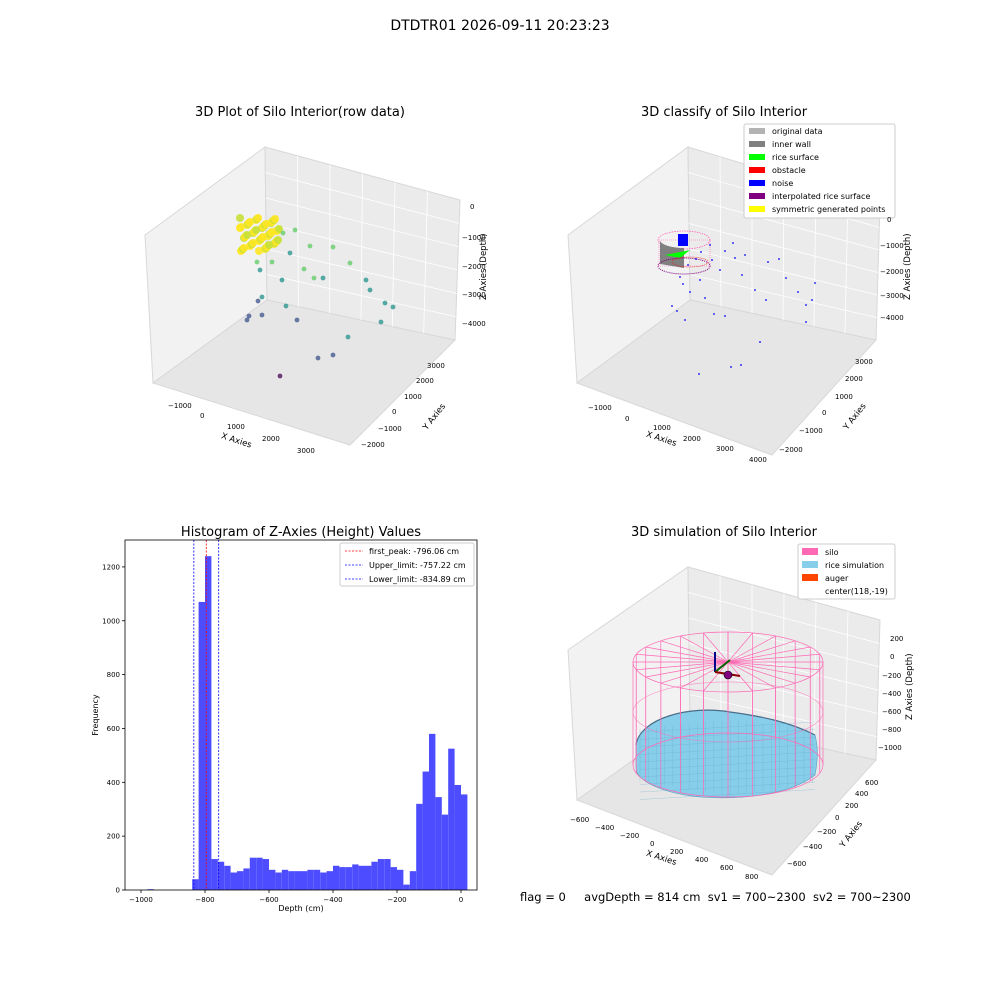 The width and height of the screenshot is (1000, 1000). What do you see at coordinates (908, 266) in the screenshot?
I see `cls-z-label: Z Axies (Depth)` at bounding box center [908, 266].